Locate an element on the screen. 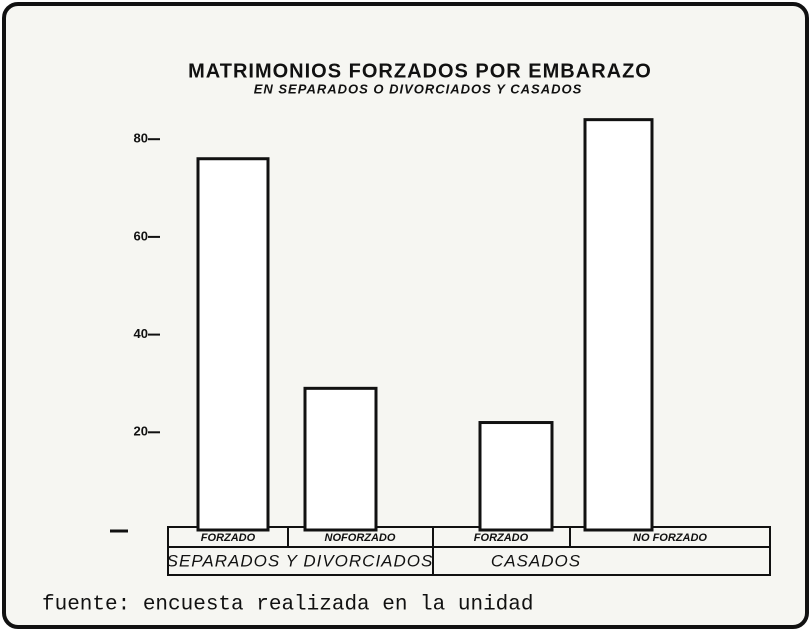 The image size is (811, 636). group-label: CASADOS is located at coordinates (536, 560).